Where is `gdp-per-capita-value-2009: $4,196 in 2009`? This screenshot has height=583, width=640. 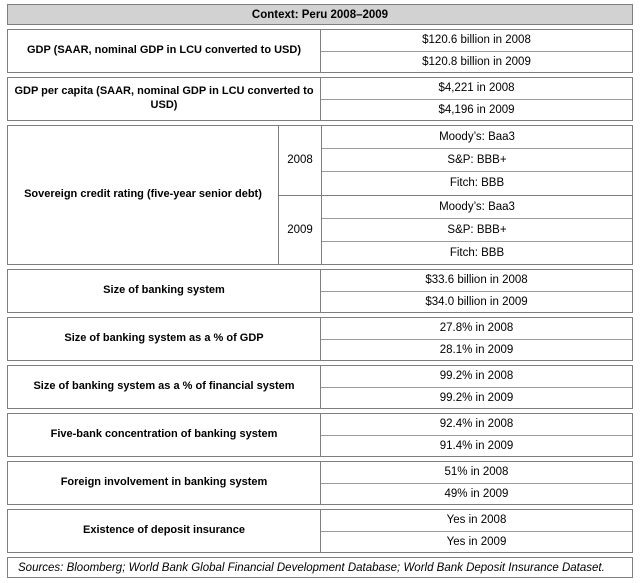 gdp-per-capita-value-2009: $4,196 in 2009 is located at coordinates (476, 109).